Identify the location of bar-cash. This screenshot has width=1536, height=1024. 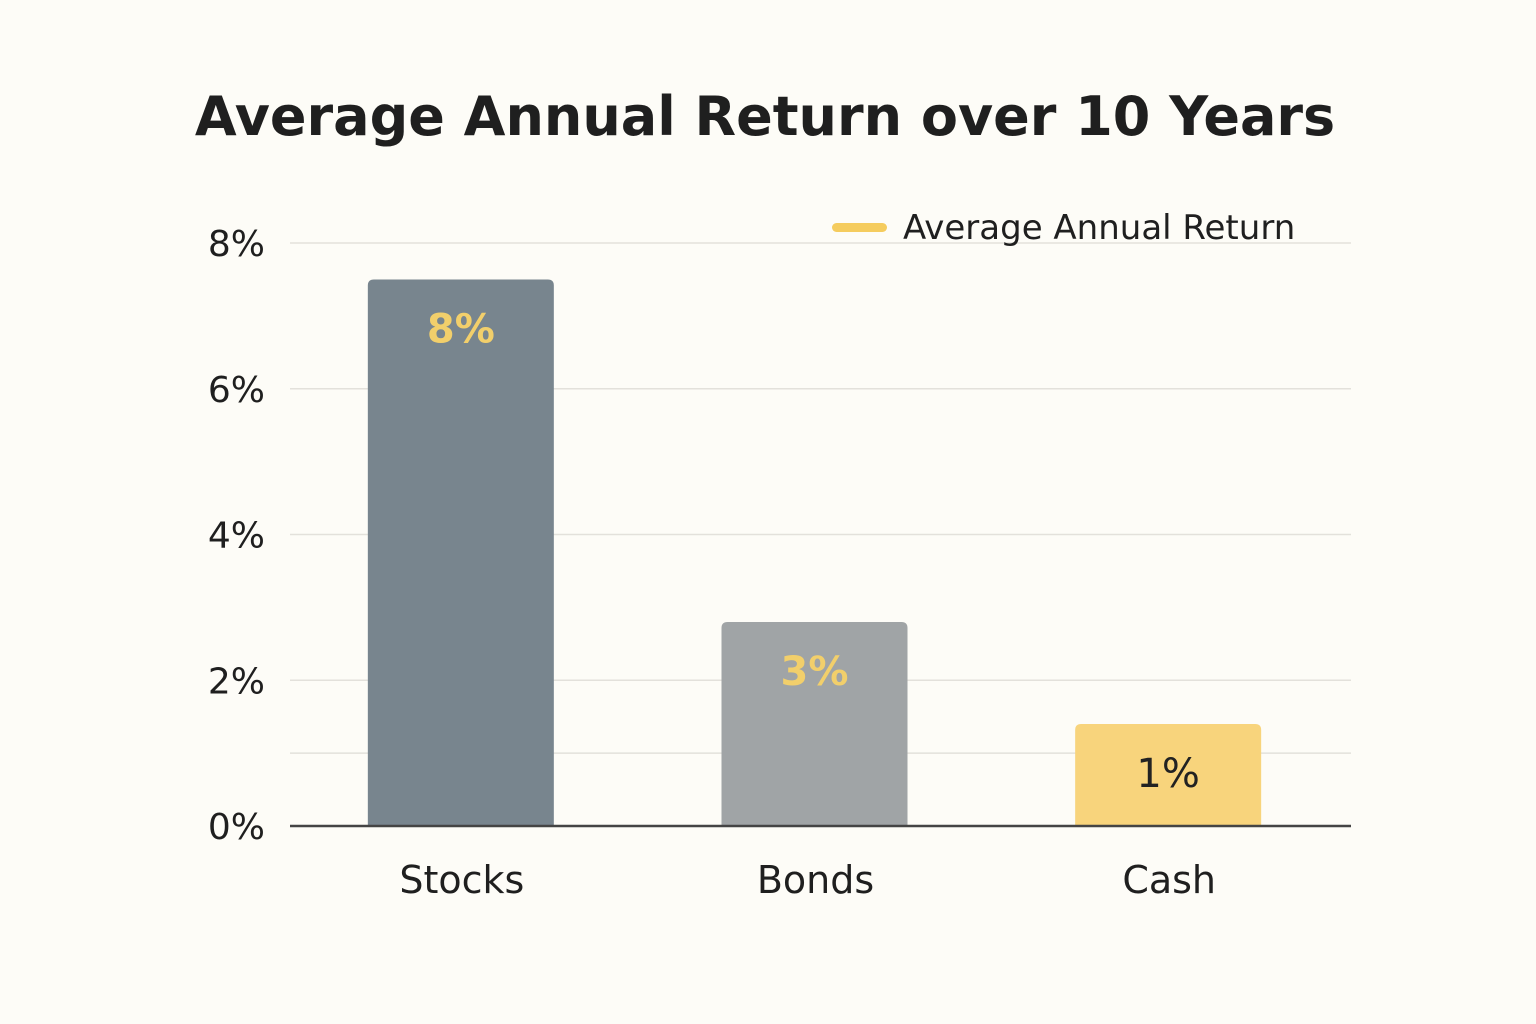
(1168, 774).